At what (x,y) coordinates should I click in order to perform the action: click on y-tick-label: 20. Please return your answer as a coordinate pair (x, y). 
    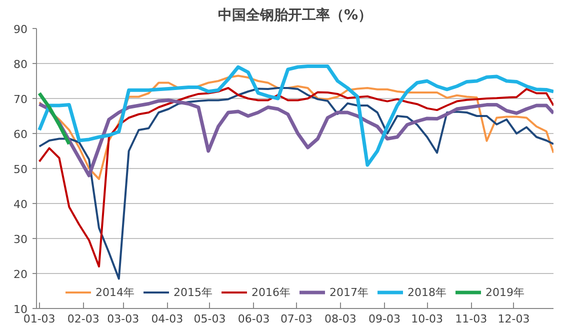
    Looking at the image, I should click on (21, 274).